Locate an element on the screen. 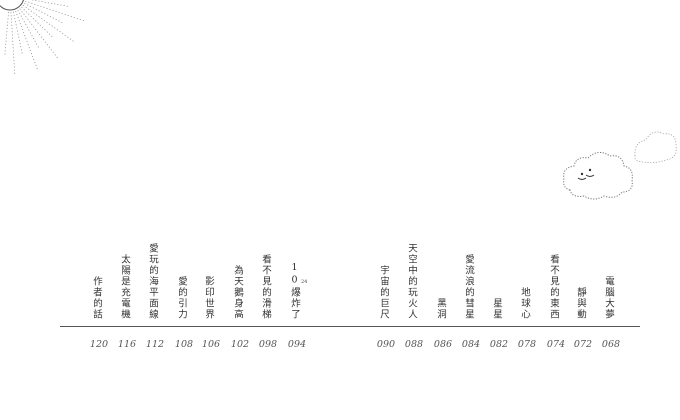  toc-entry-title: 10爆炸了 is located at coordinates (294, 291).